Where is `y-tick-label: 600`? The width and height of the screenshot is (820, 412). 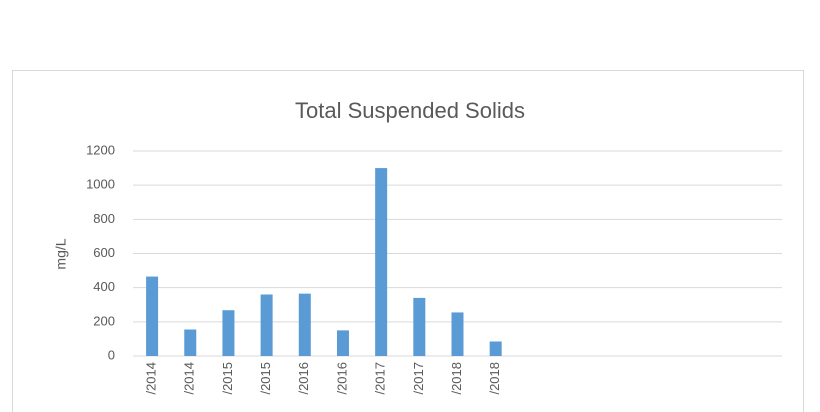
y-tick-label: 600 is located at coordinates (104, 252).